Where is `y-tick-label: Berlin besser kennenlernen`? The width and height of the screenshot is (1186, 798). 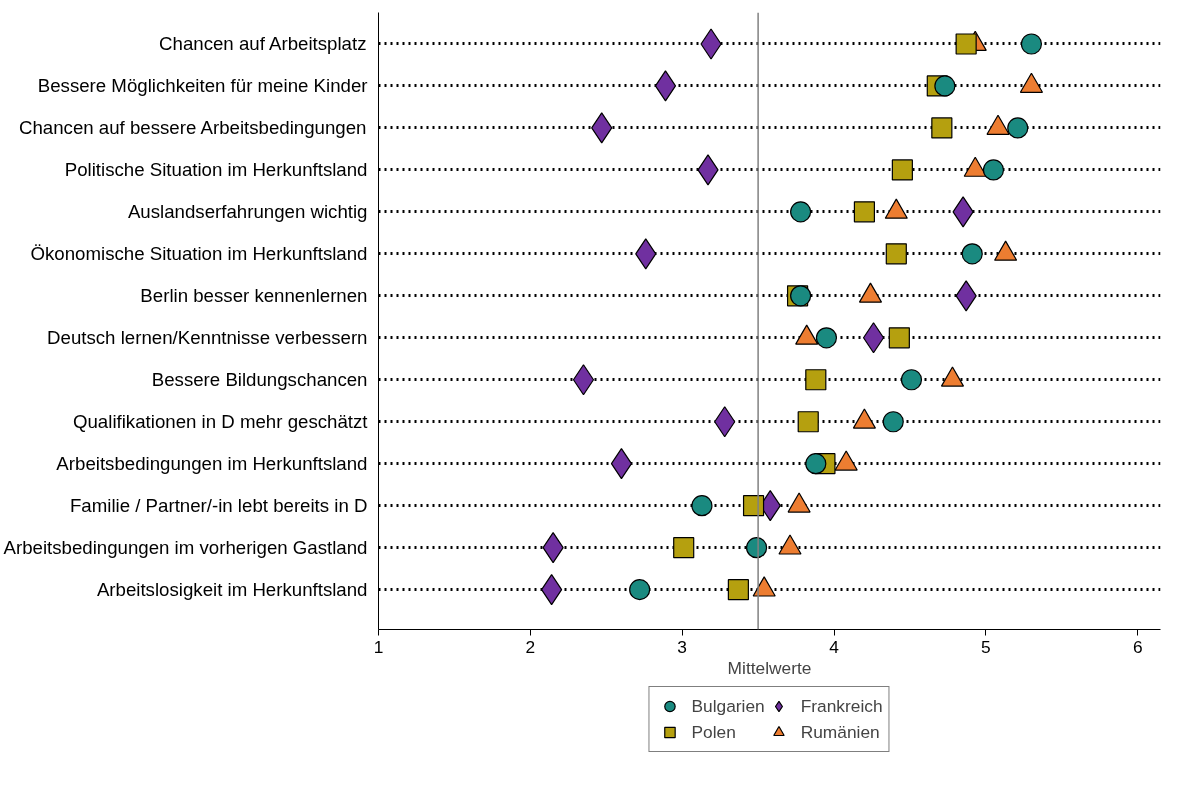
y-tick-label: Berlin besser kennenlernen is located at coordinates (254, 296).